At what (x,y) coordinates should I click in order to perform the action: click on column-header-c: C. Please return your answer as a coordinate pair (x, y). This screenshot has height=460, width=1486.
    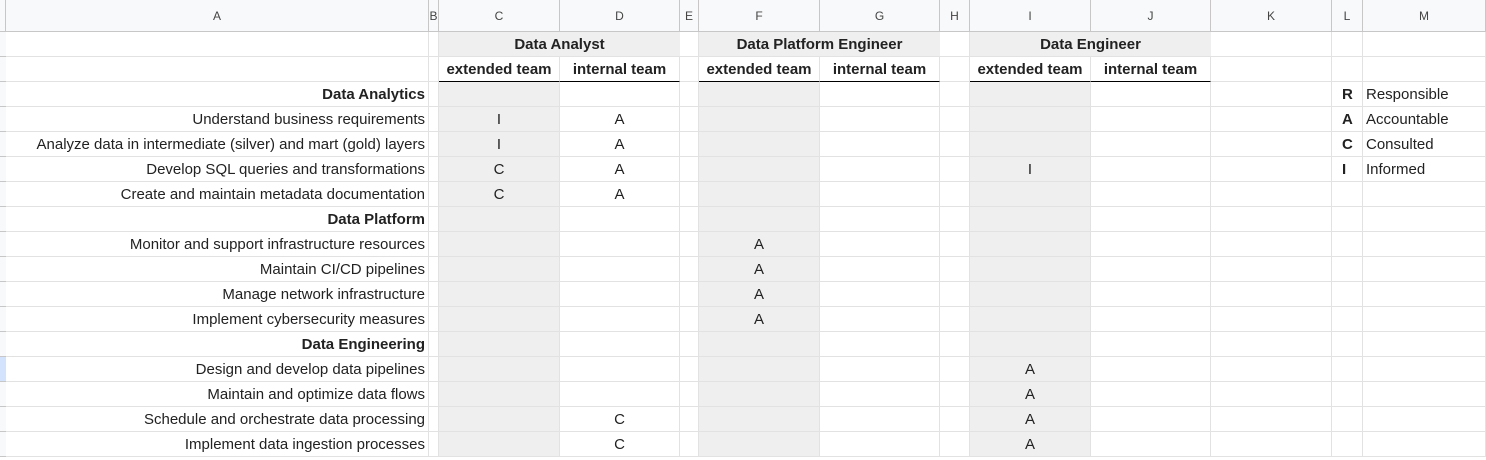
    Looking at the image, I should click on (499, 16).